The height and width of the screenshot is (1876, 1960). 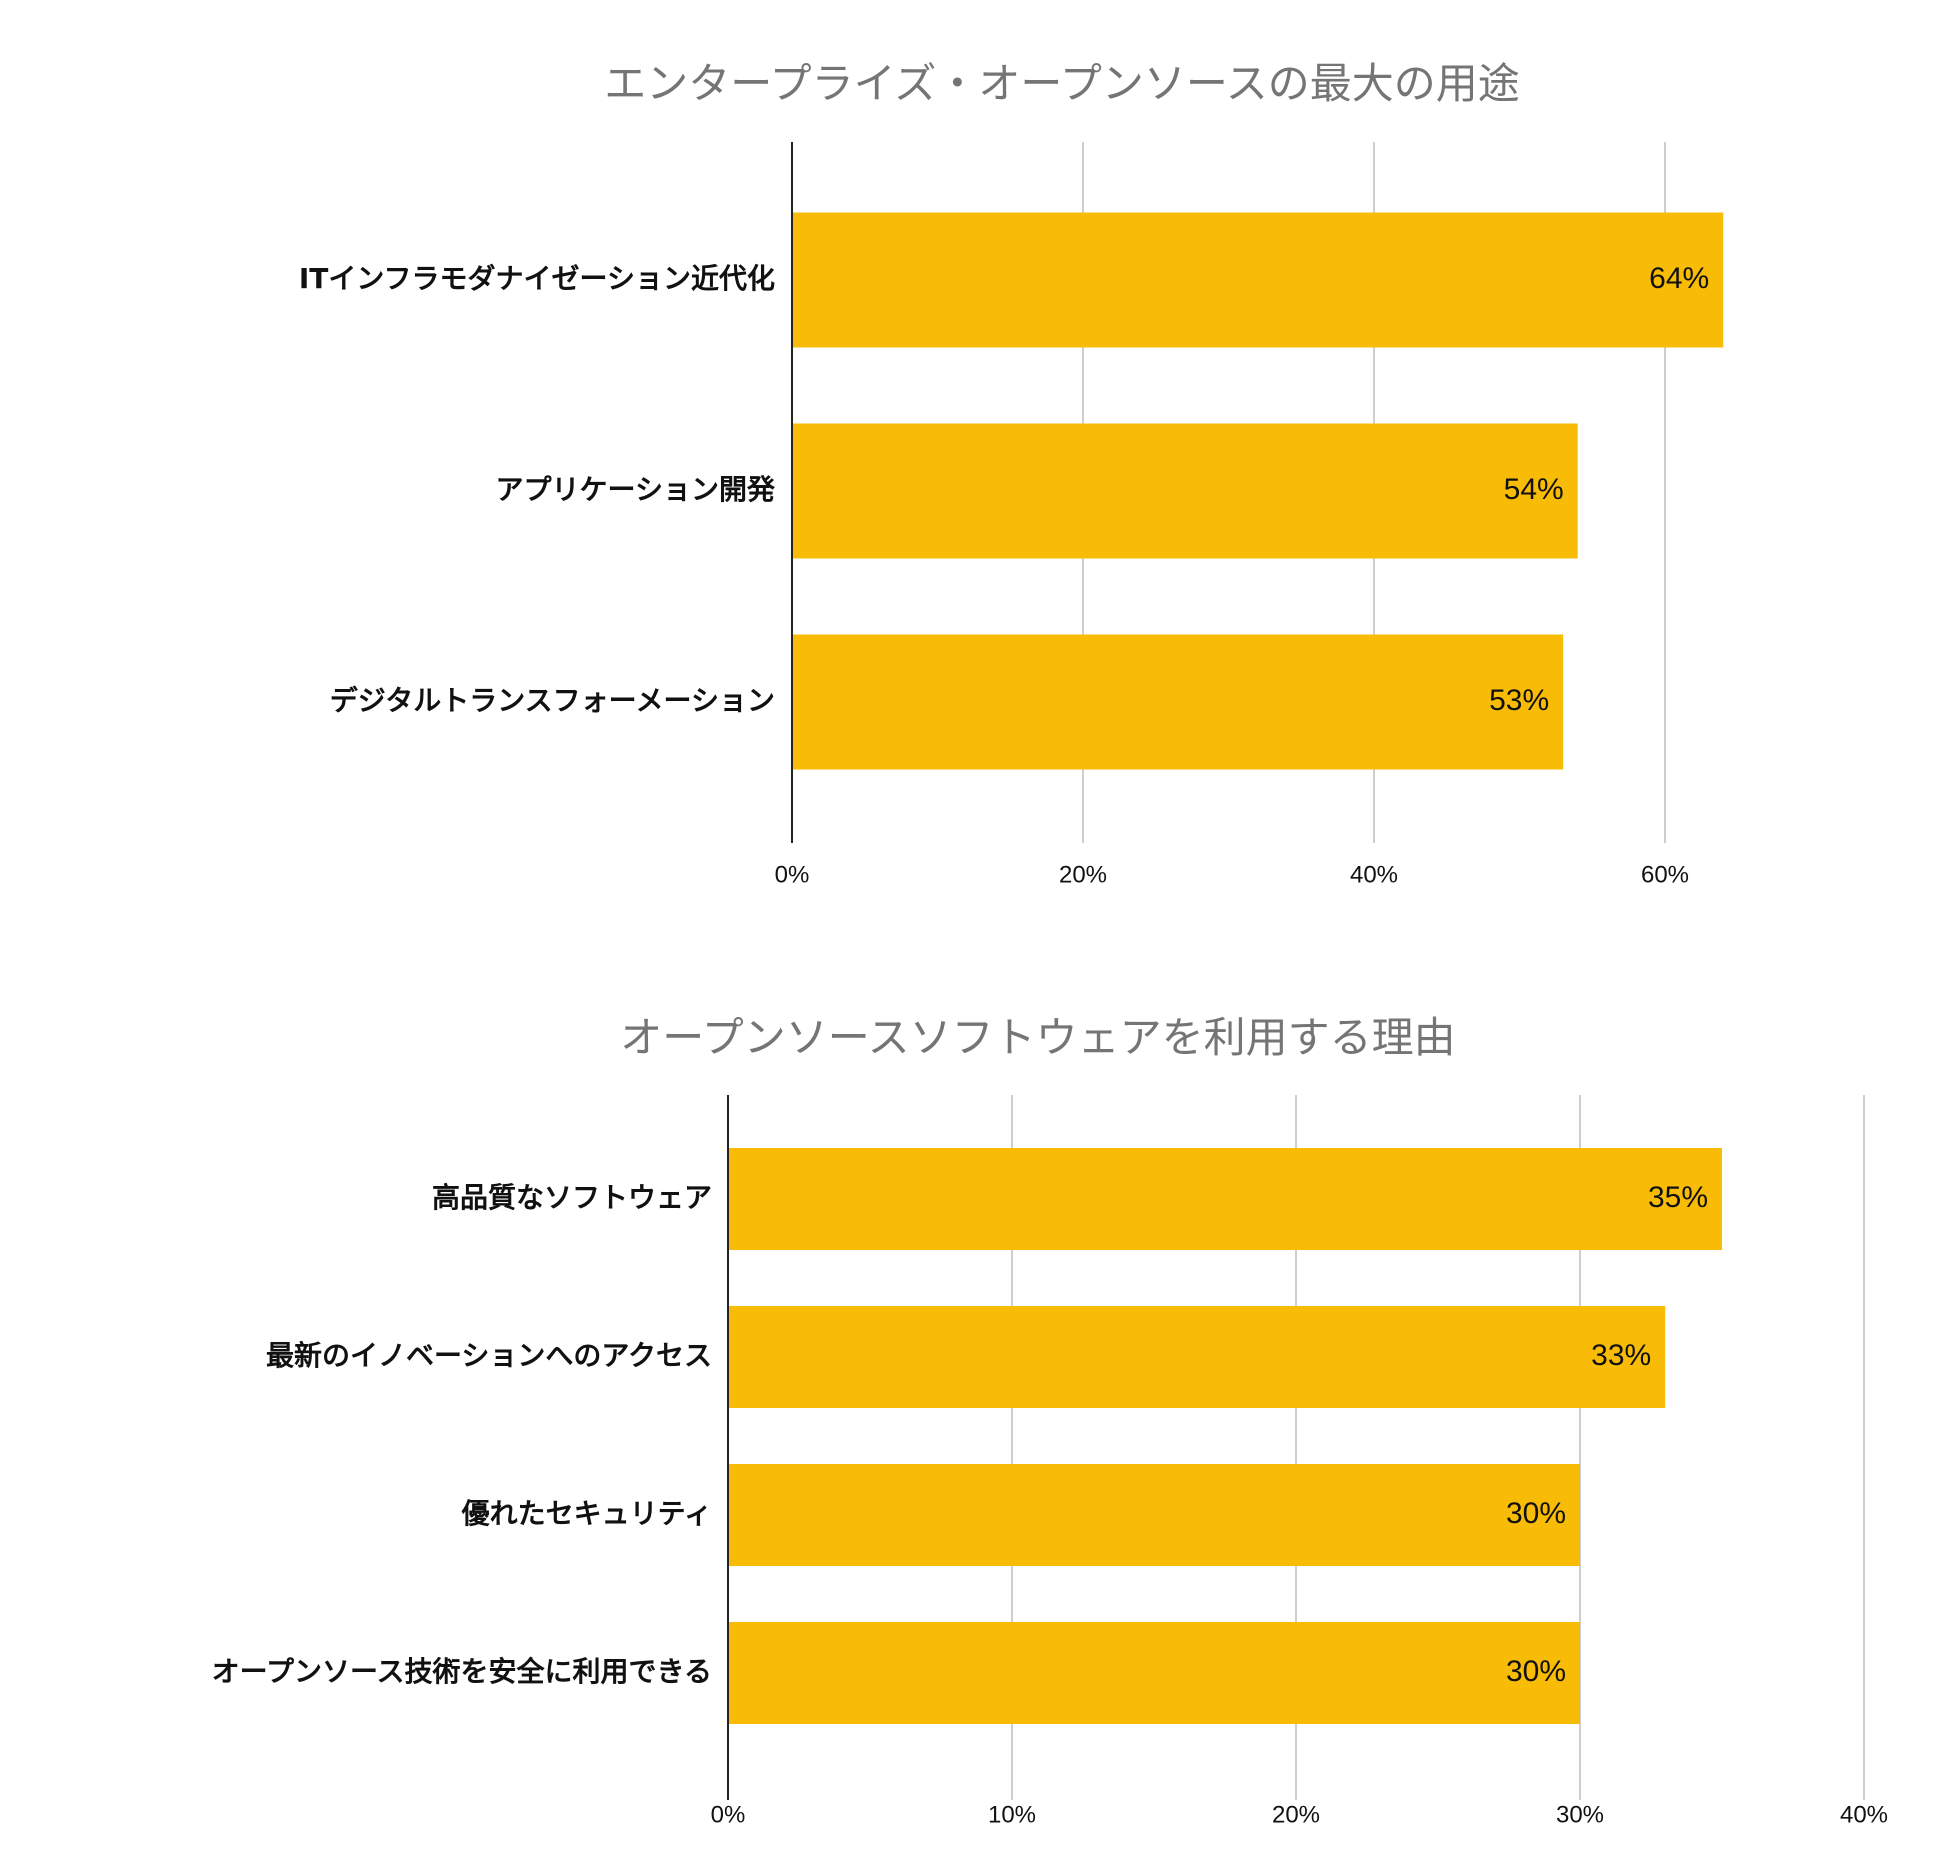 I want to click on category-label: 最新のイノベーションへのアクセス, so click(x=489, y=1355).